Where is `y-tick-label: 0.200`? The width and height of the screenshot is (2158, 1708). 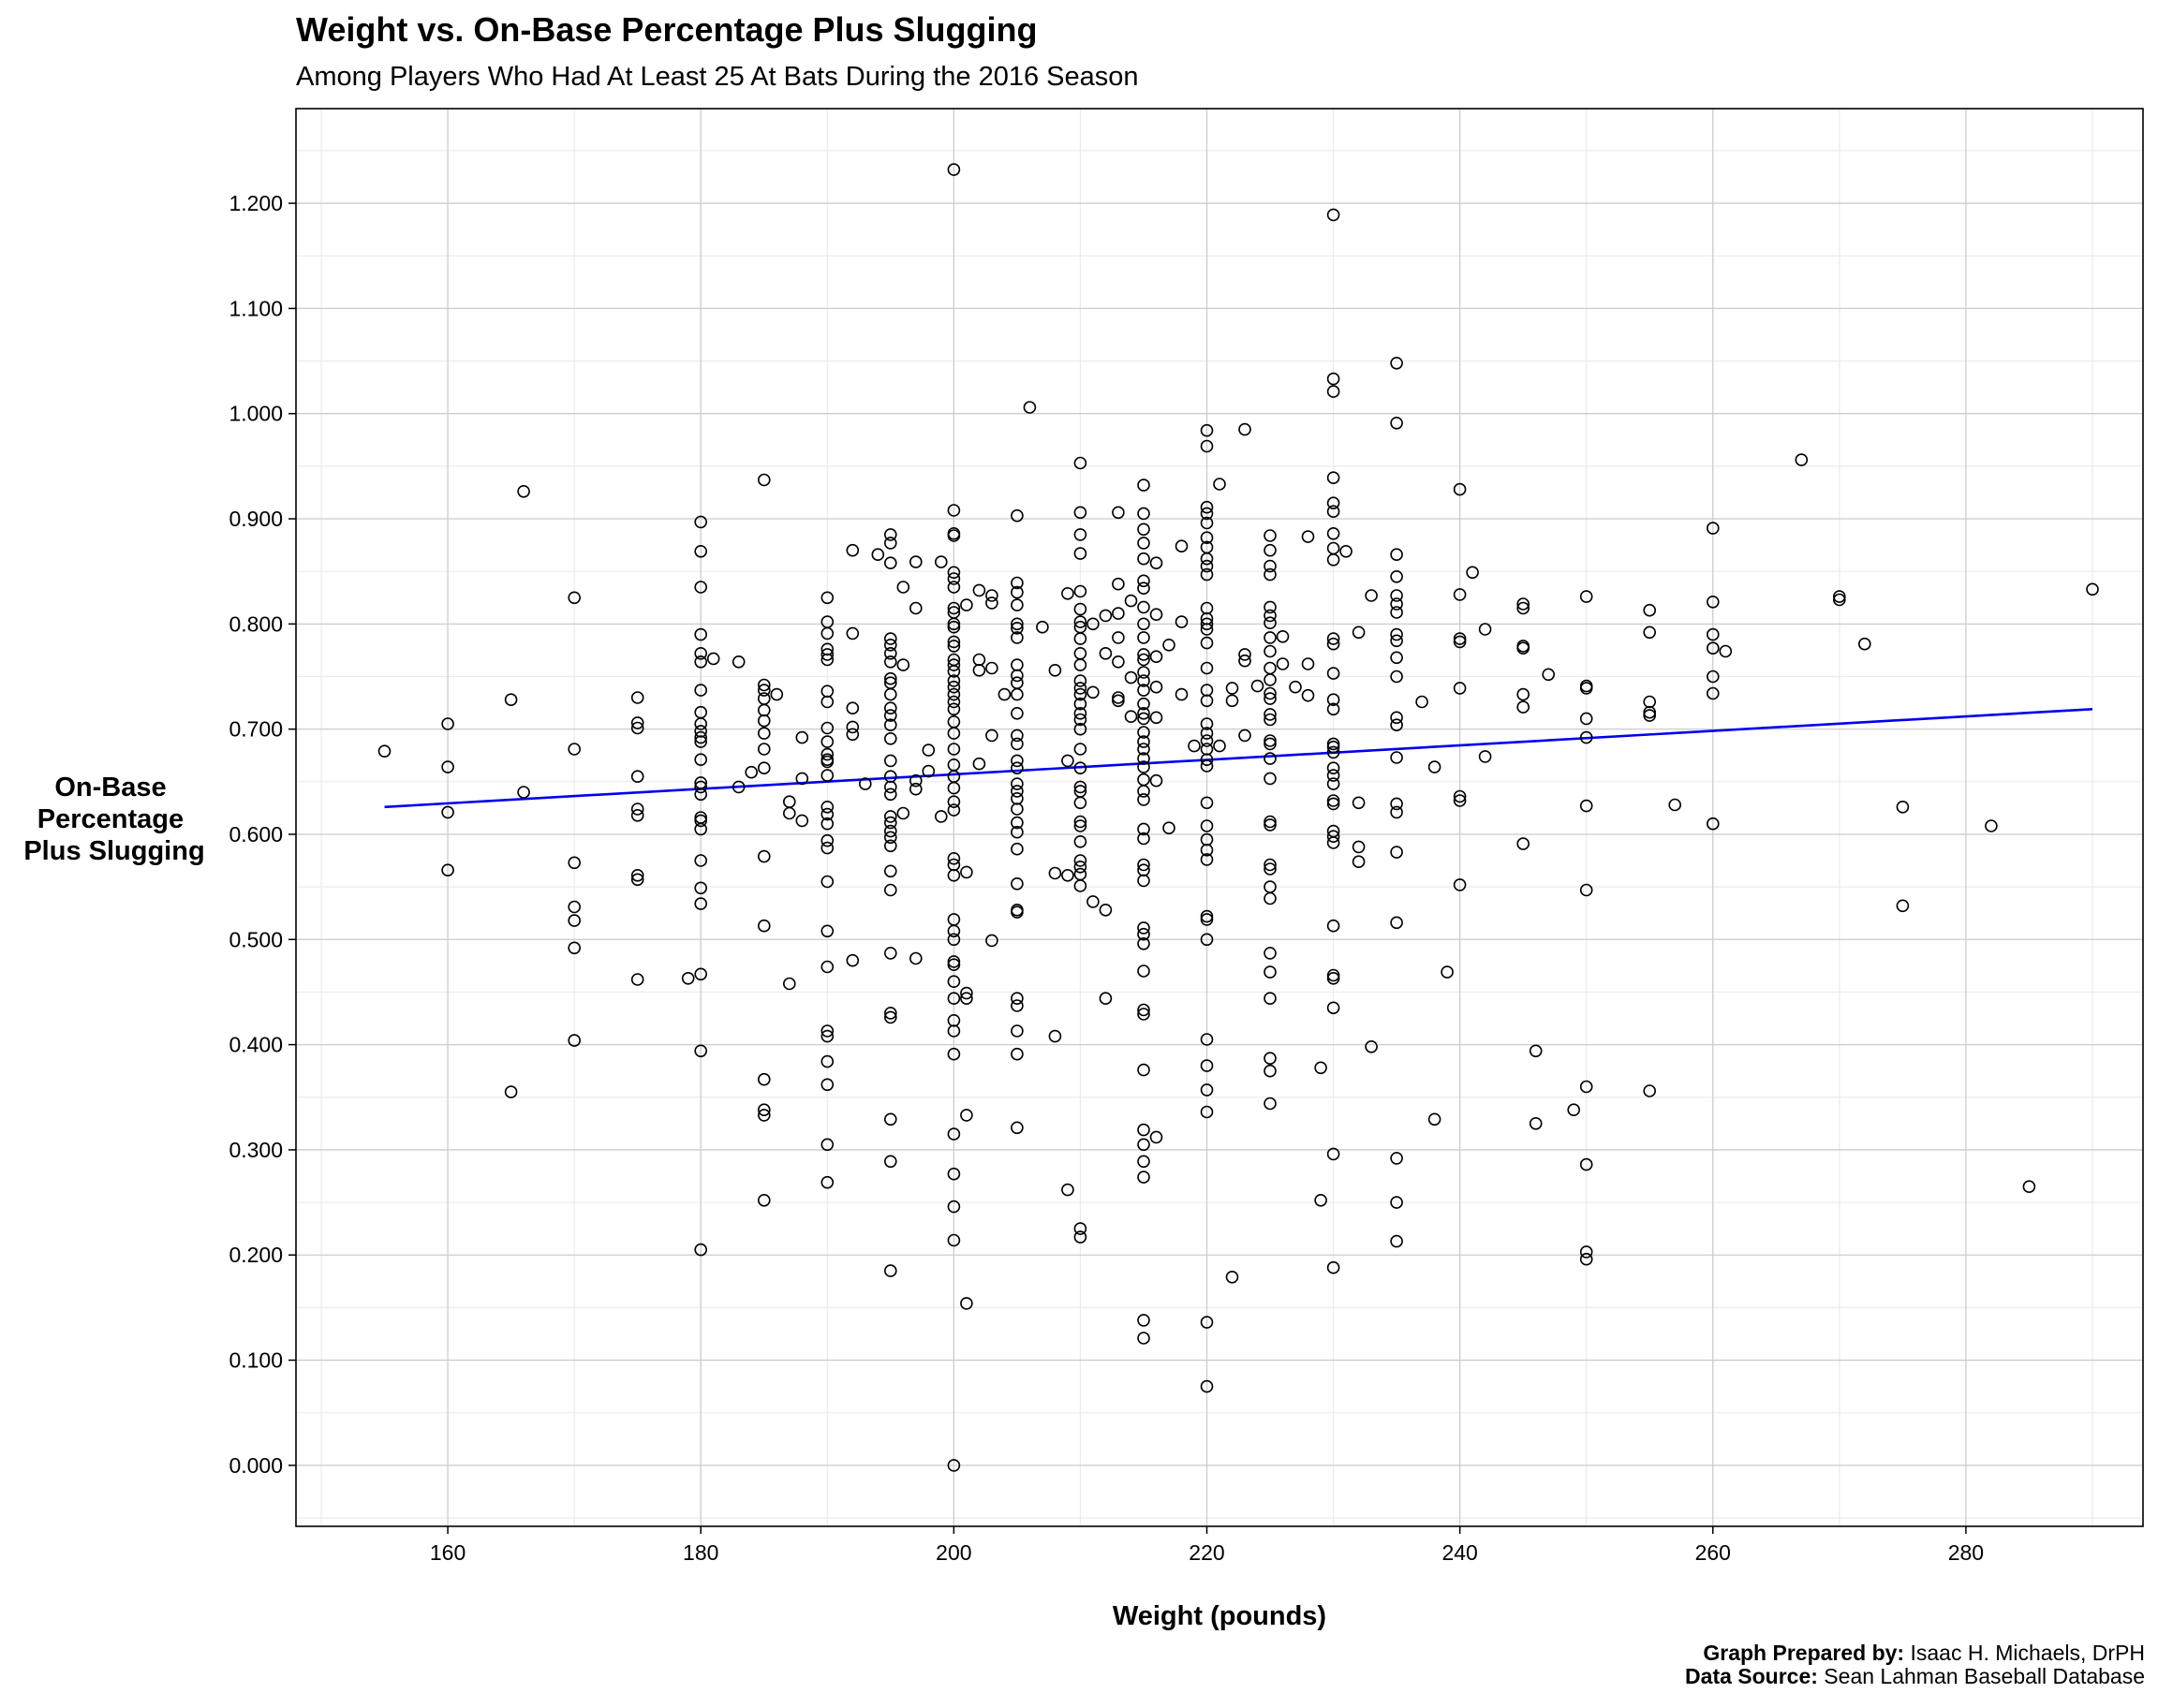
y-tick-label: 0.200 is located at coordinates (256, 1255).